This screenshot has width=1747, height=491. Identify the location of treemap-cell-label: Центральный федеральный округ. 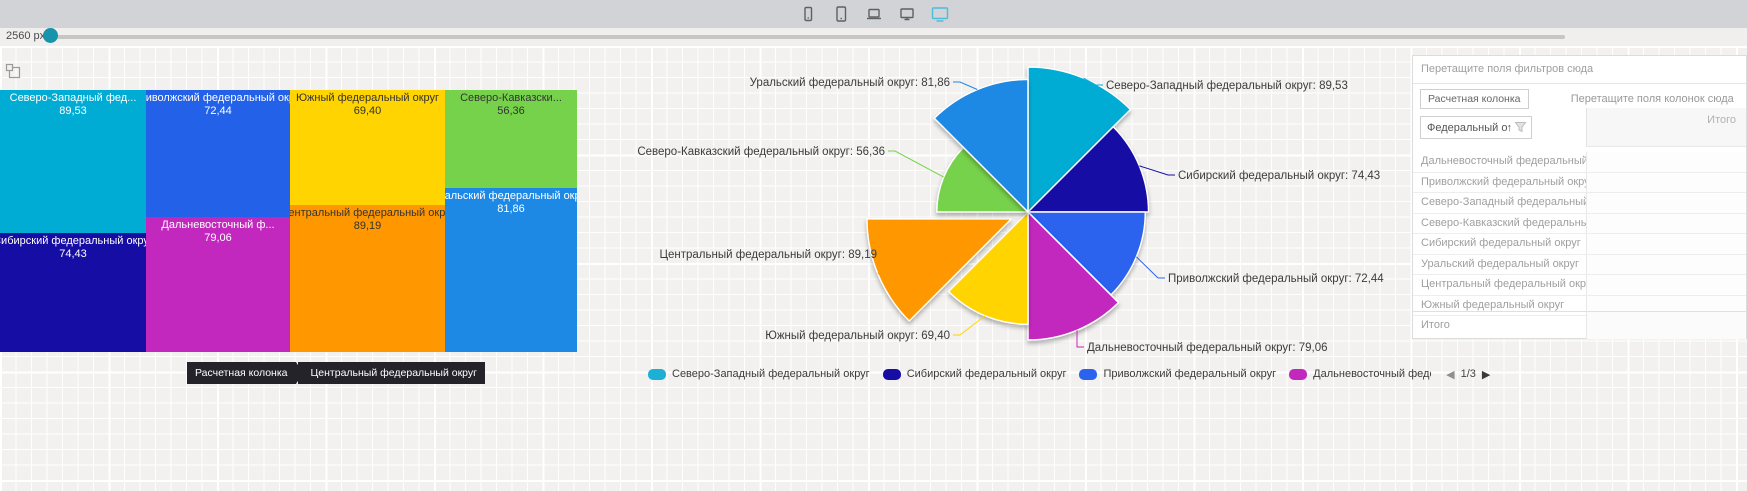
(367, 213).